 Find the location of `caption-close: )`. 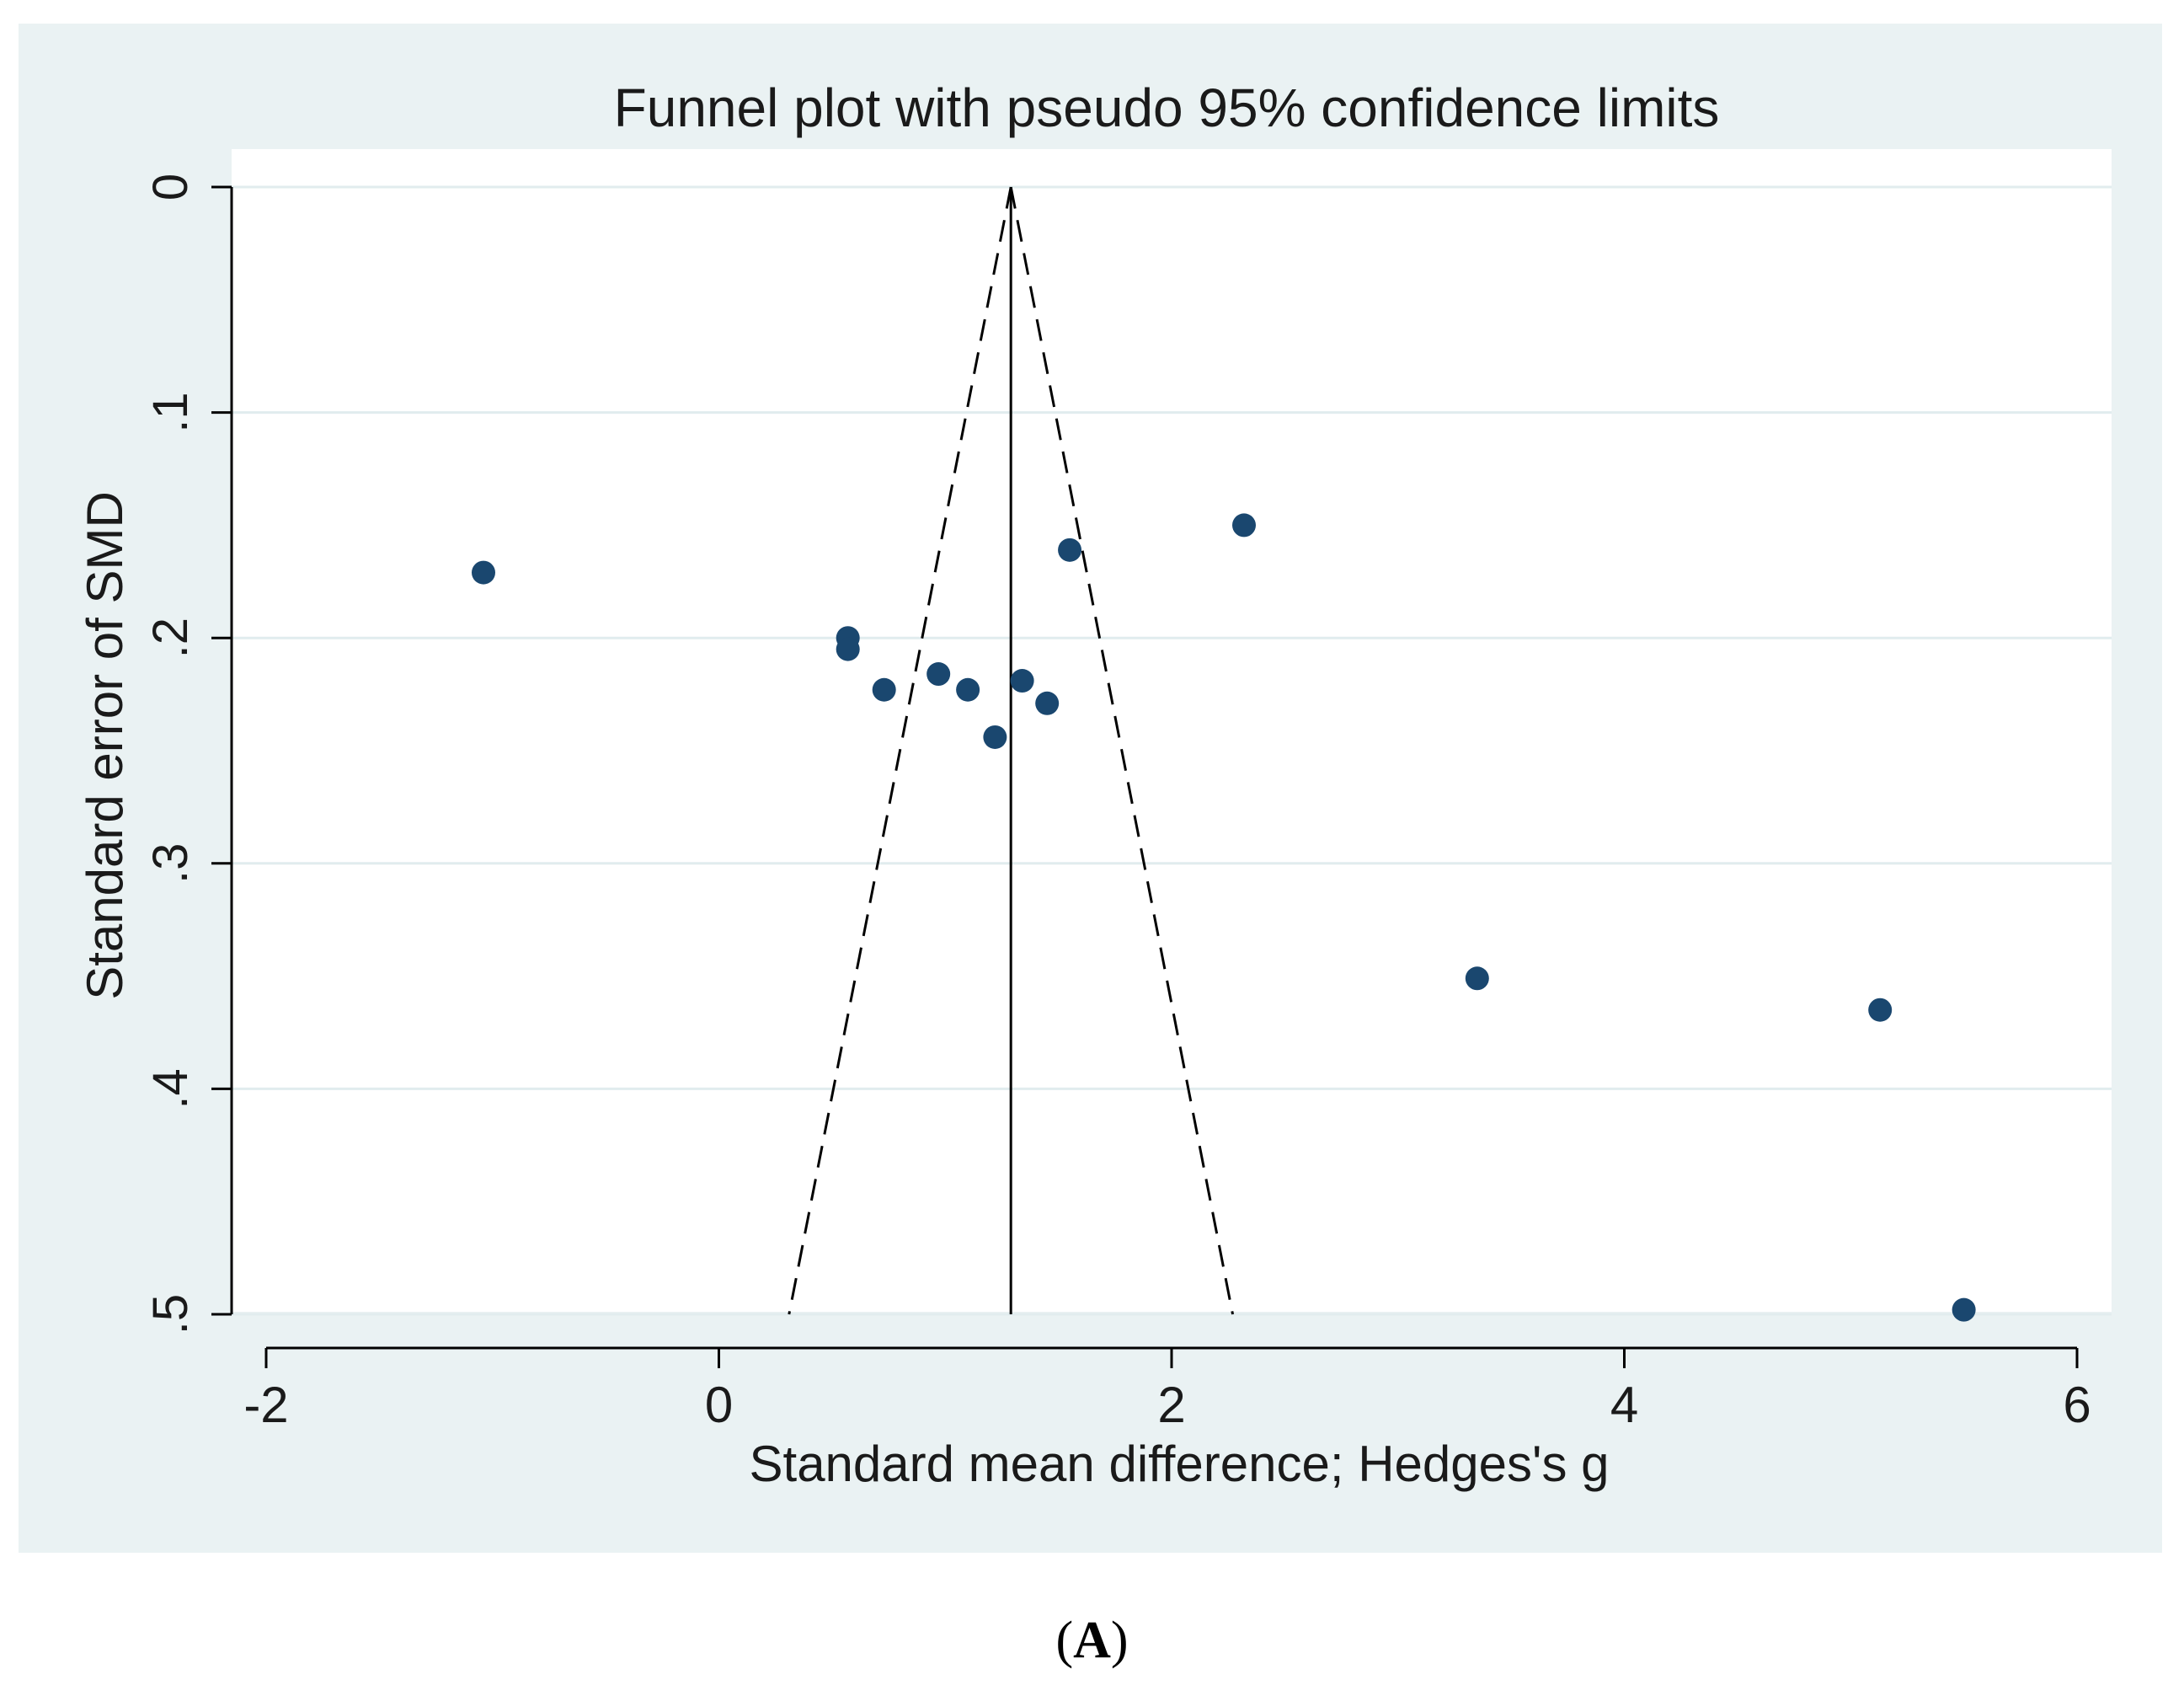

caption-close: ) is located at coordinates (1119, 1641).